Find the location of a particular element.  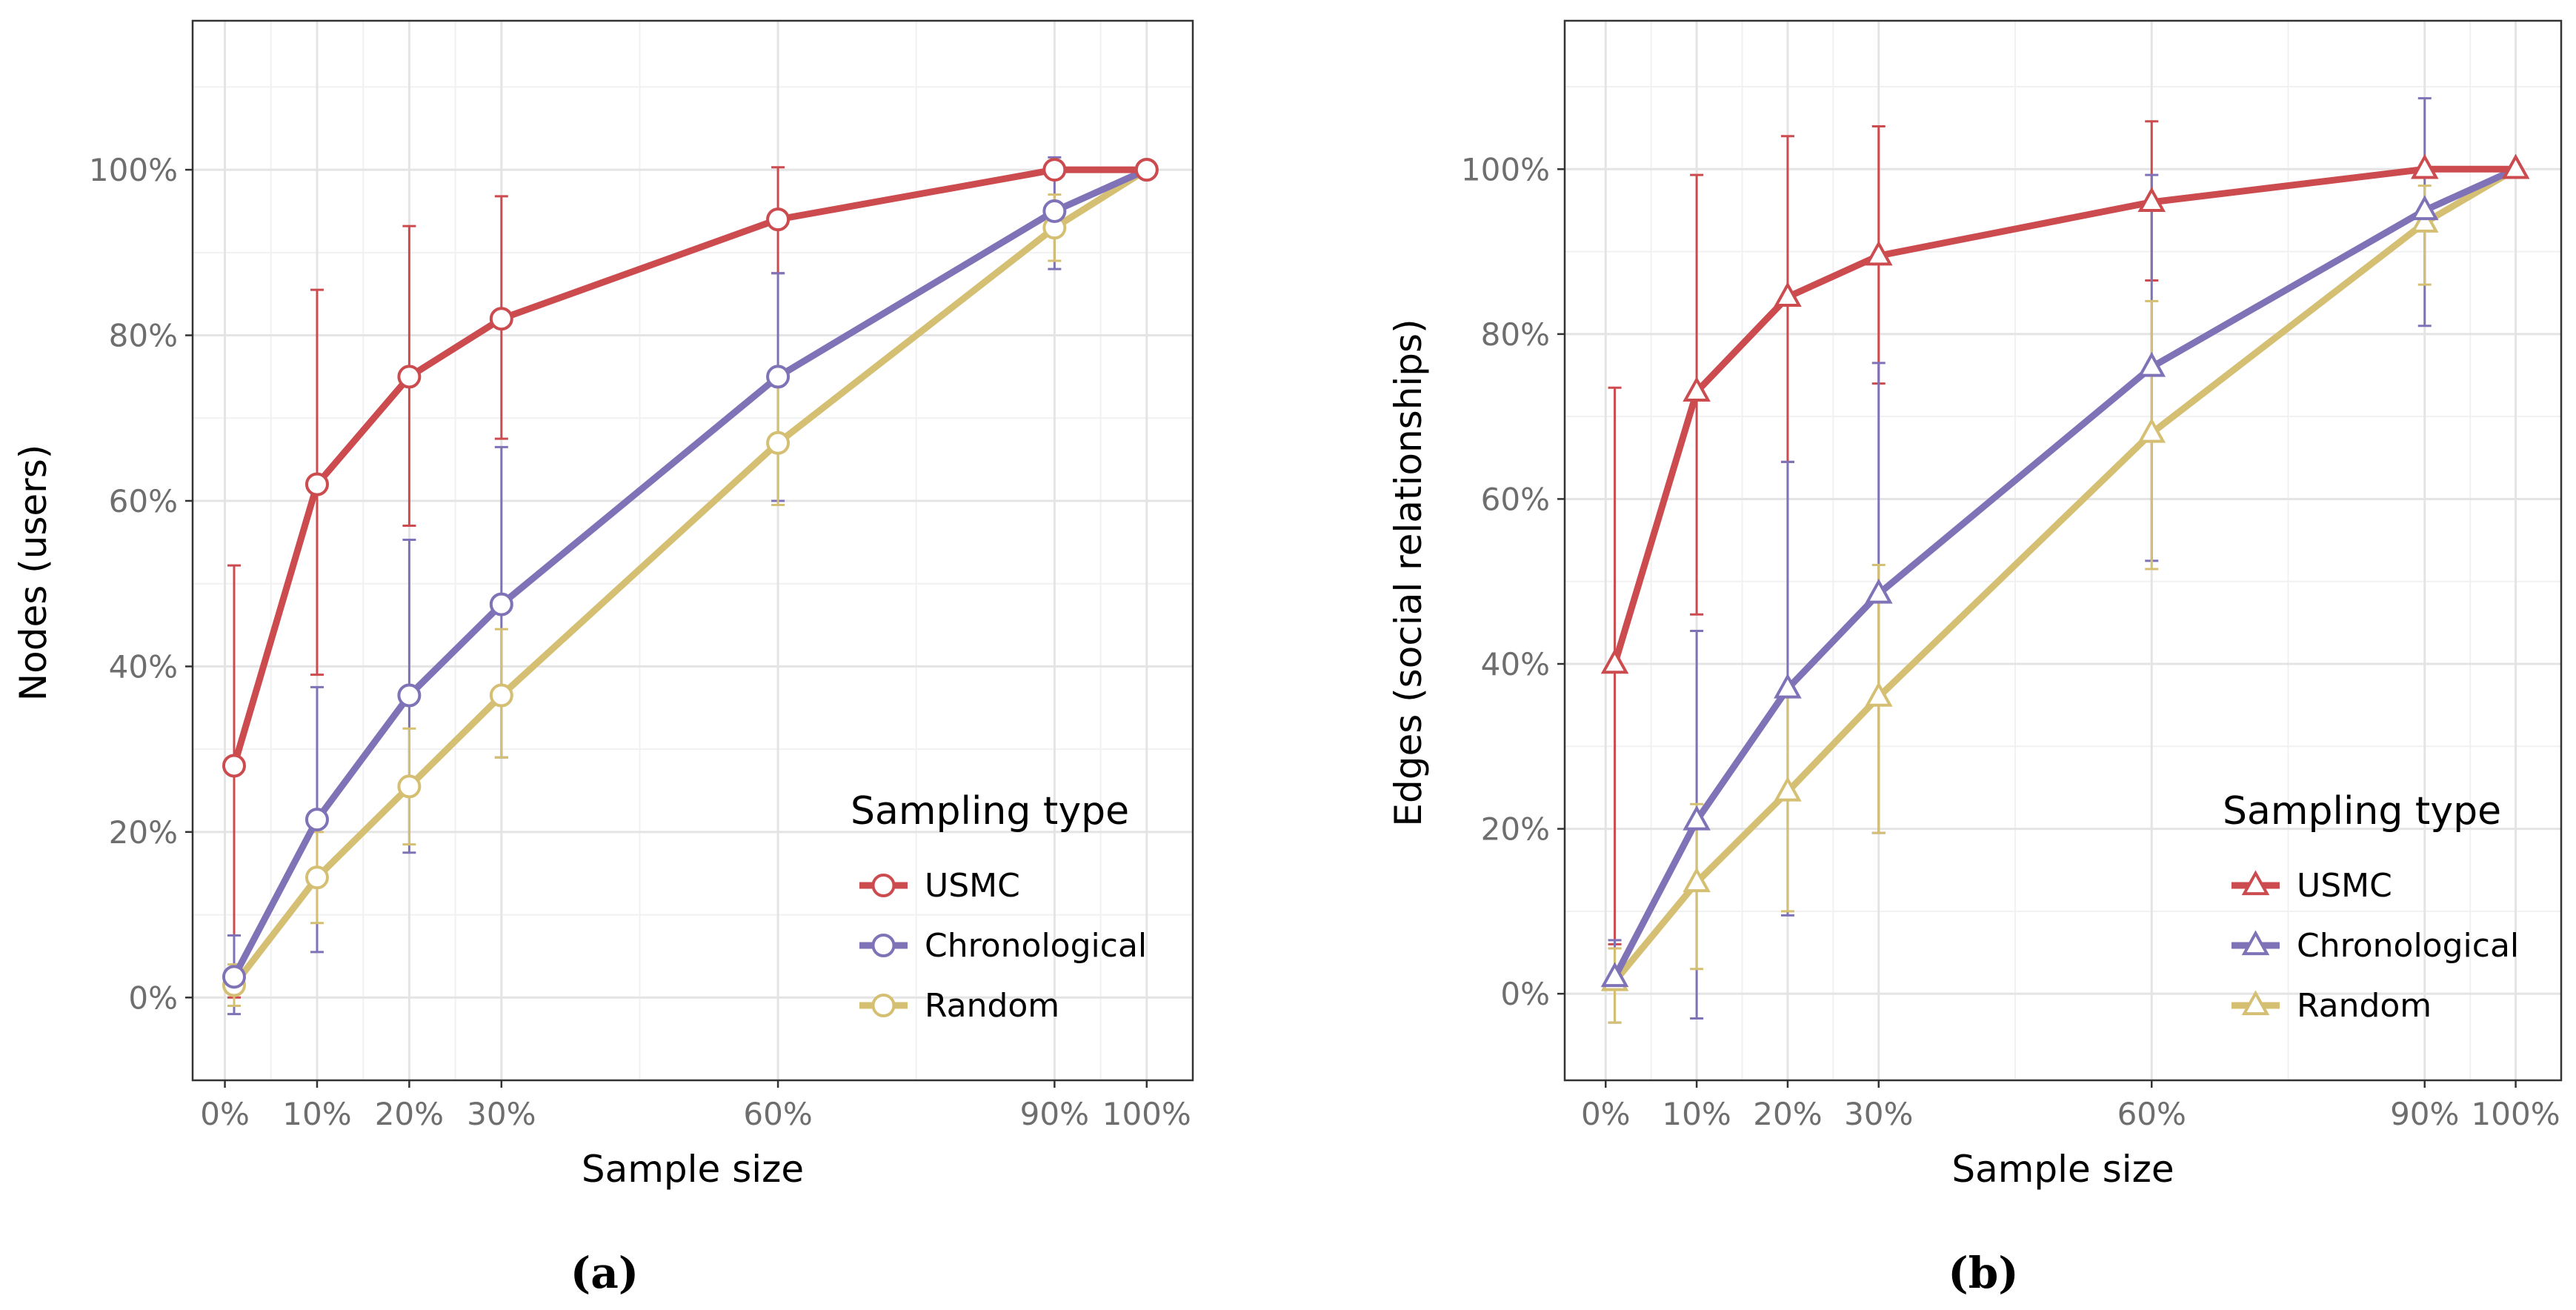

y-axis-title: Nodes (users) is located at coordinates (33, 573).